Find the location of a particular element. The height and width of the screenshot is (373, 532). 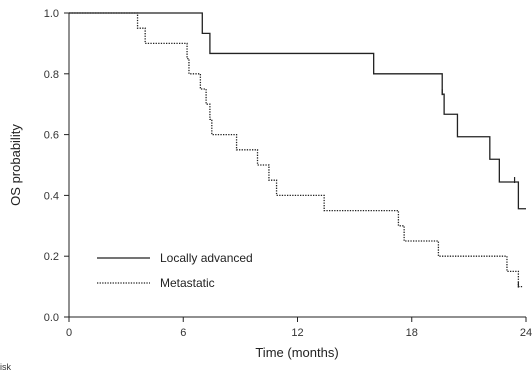

x-tick-label: 18 is located at coordinates (412, 333).